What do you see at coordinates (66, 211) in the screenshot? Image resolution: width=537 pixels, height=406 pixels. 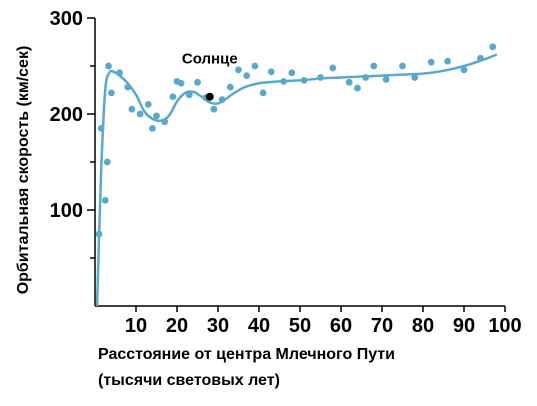 I see `y-tick-label: 100` at bounding box center [66, 211].